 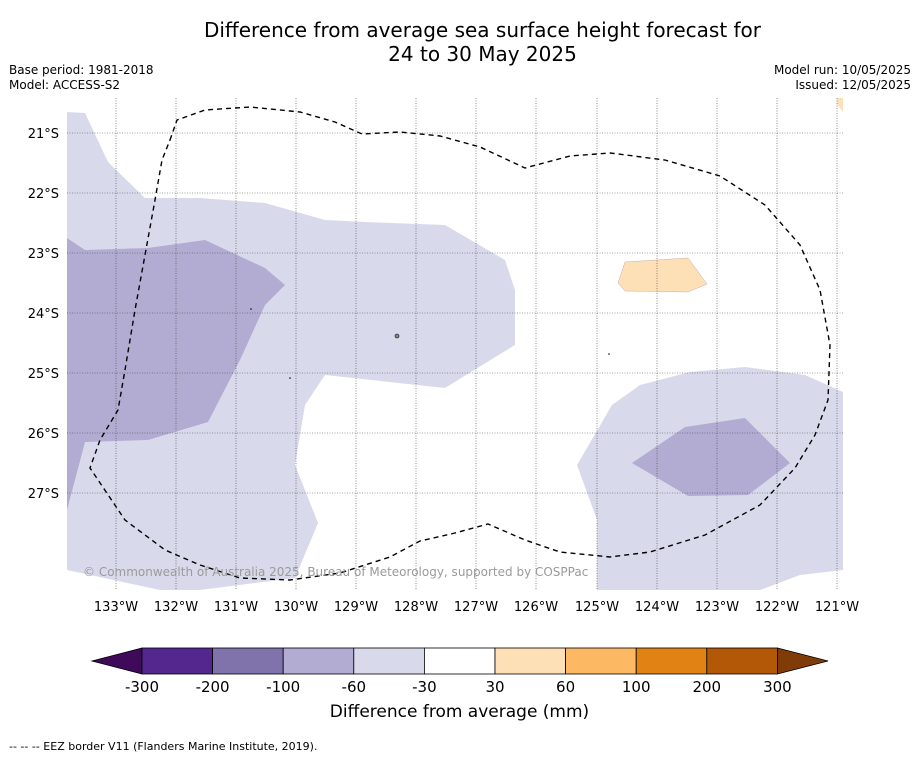 I want to click on longitude-label: 132°W, so click(x=176, y=607).